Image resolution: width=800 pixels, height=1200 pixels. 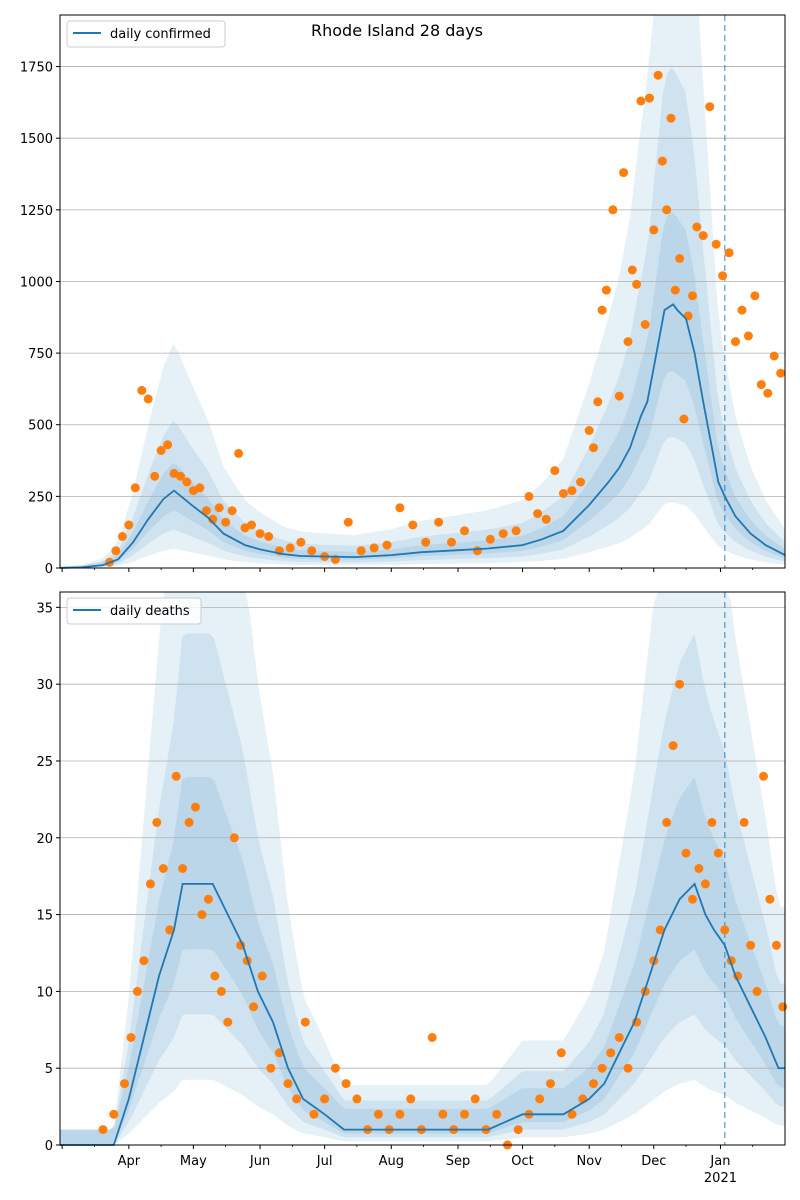 What do you see at coordinates (407, 1165) in the screenshot?
I see `deaths-x-axis: Apr May Jun Jul Aug Sep Oct Nov Dec Jan 2021` at bounding box center [407, 1165].